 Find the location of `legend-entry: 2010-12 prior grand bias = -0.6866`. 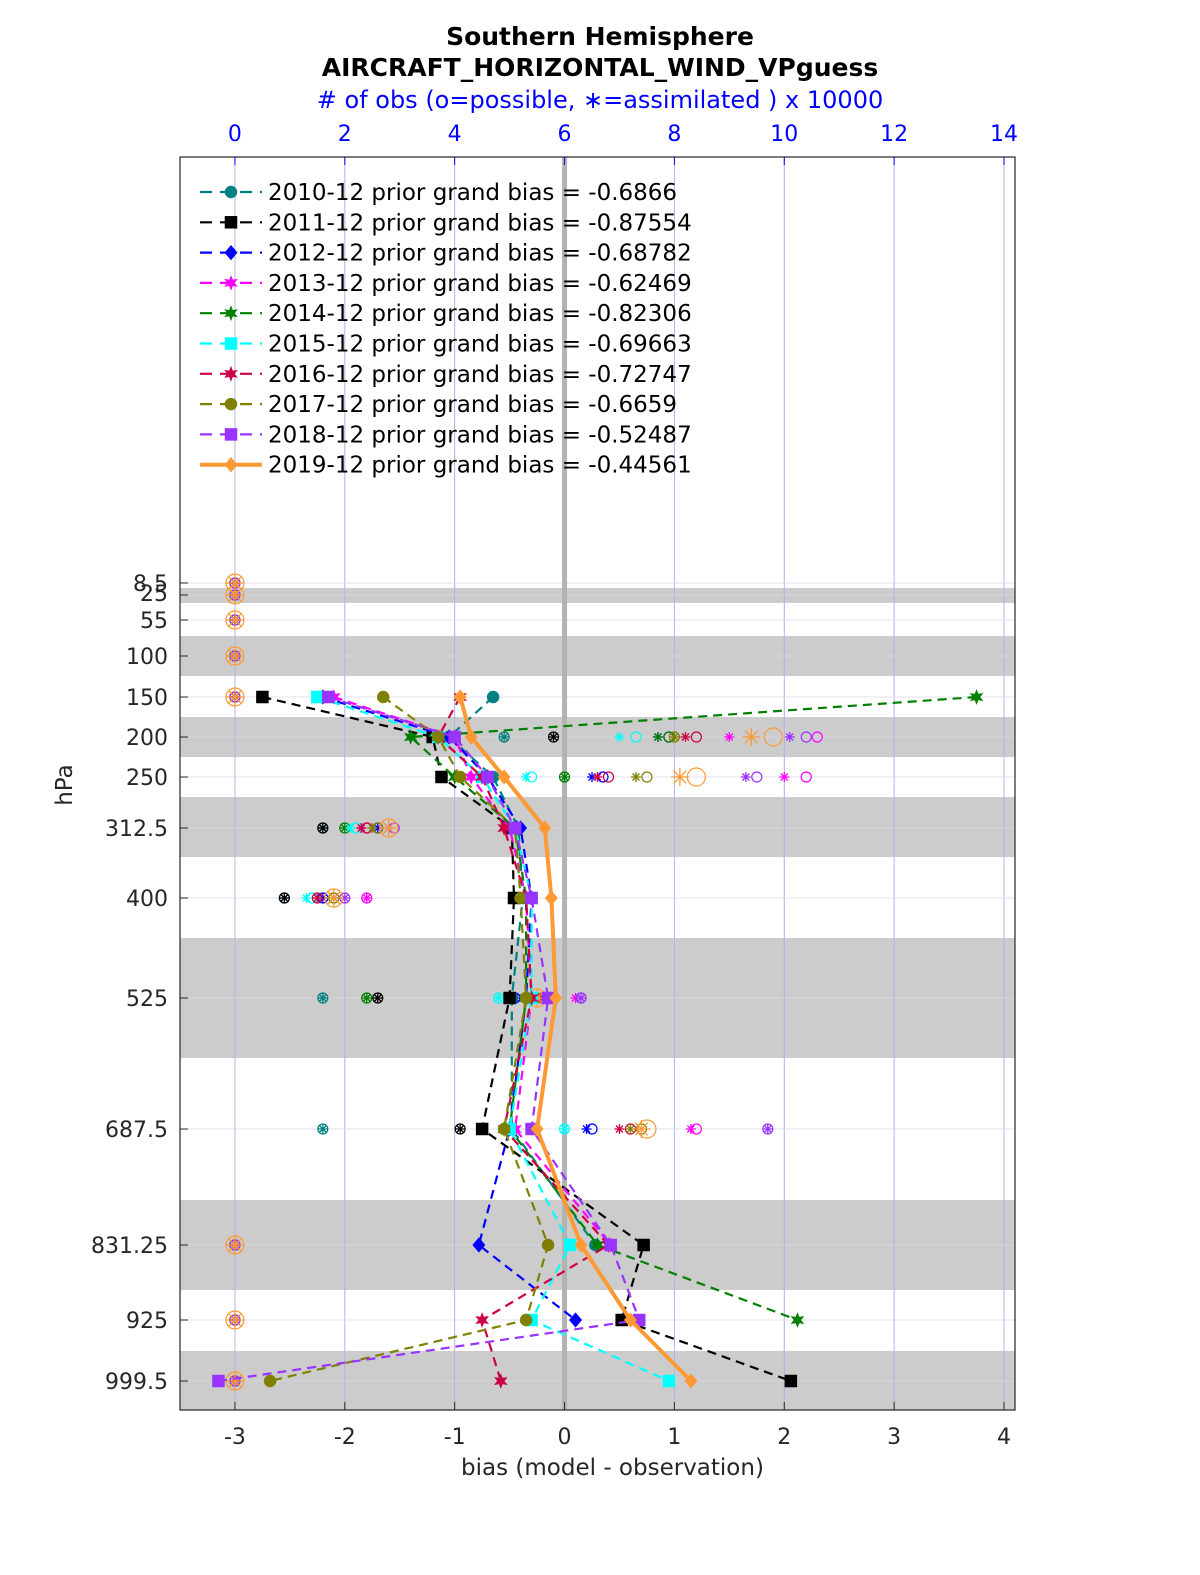

legend-entry: 2010-12 prior grand bias = -0.6866 is located at coordinates (472, 193).